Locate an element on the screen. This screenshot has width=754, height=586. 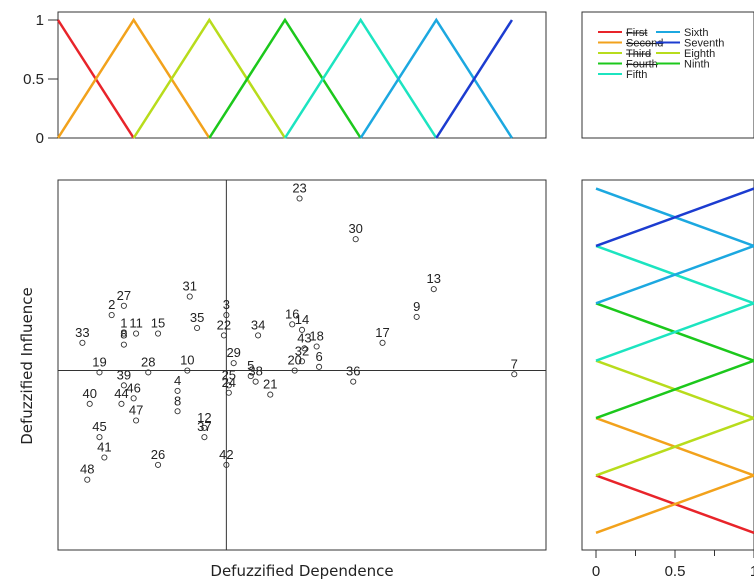
point-label-48: 48 is located at coordinates (87, 469).